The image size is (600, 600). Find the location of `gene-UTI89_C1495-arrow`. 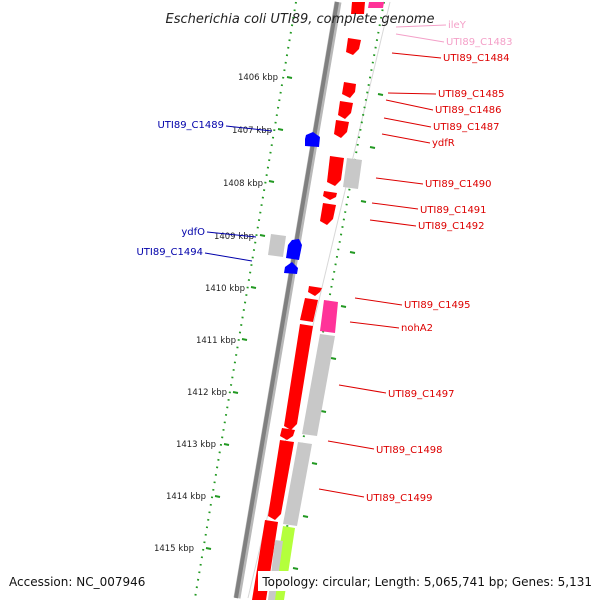

gene-UTI89_C1495-arrow is located at coordinates (315, 291).